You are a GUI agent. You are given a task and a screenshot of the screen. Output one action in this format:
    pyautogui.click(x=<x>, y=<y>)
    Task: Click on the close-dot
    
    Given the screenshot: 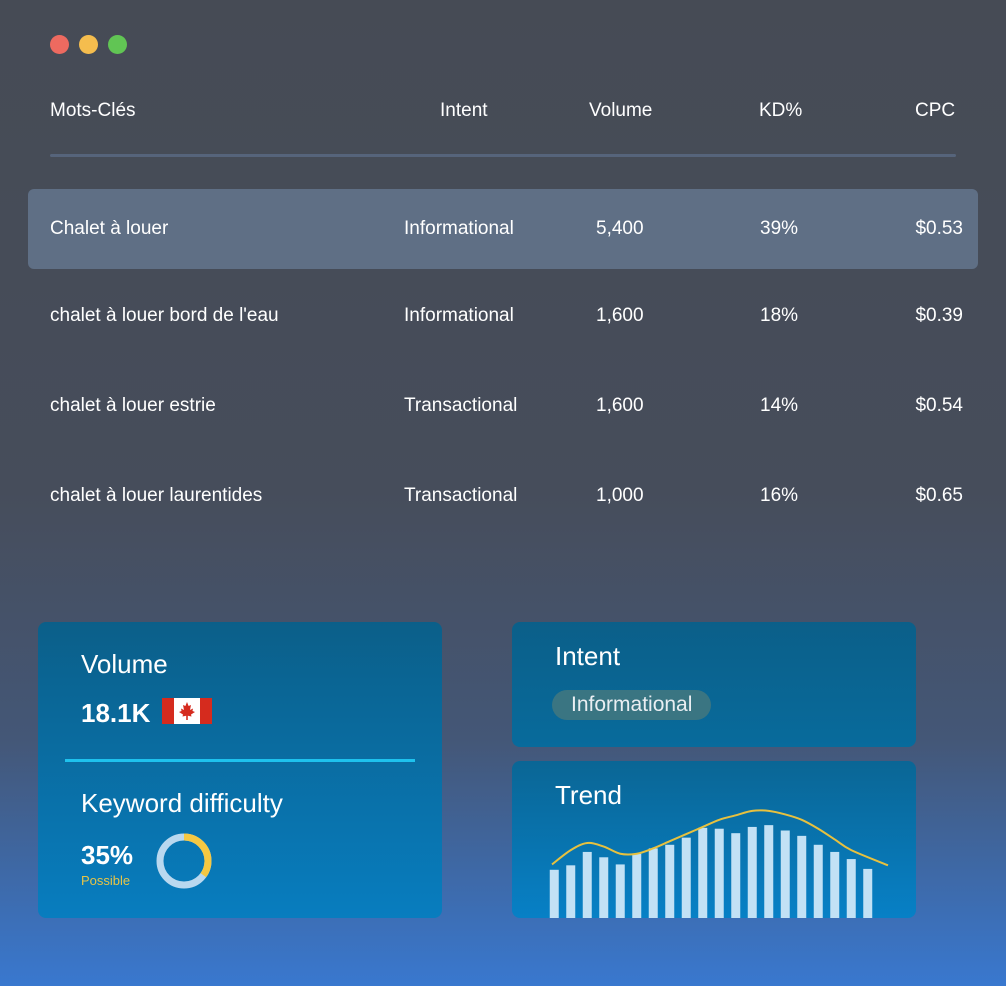 What is the action you would take?
    pyautogui.click(x=59, y=44)
    